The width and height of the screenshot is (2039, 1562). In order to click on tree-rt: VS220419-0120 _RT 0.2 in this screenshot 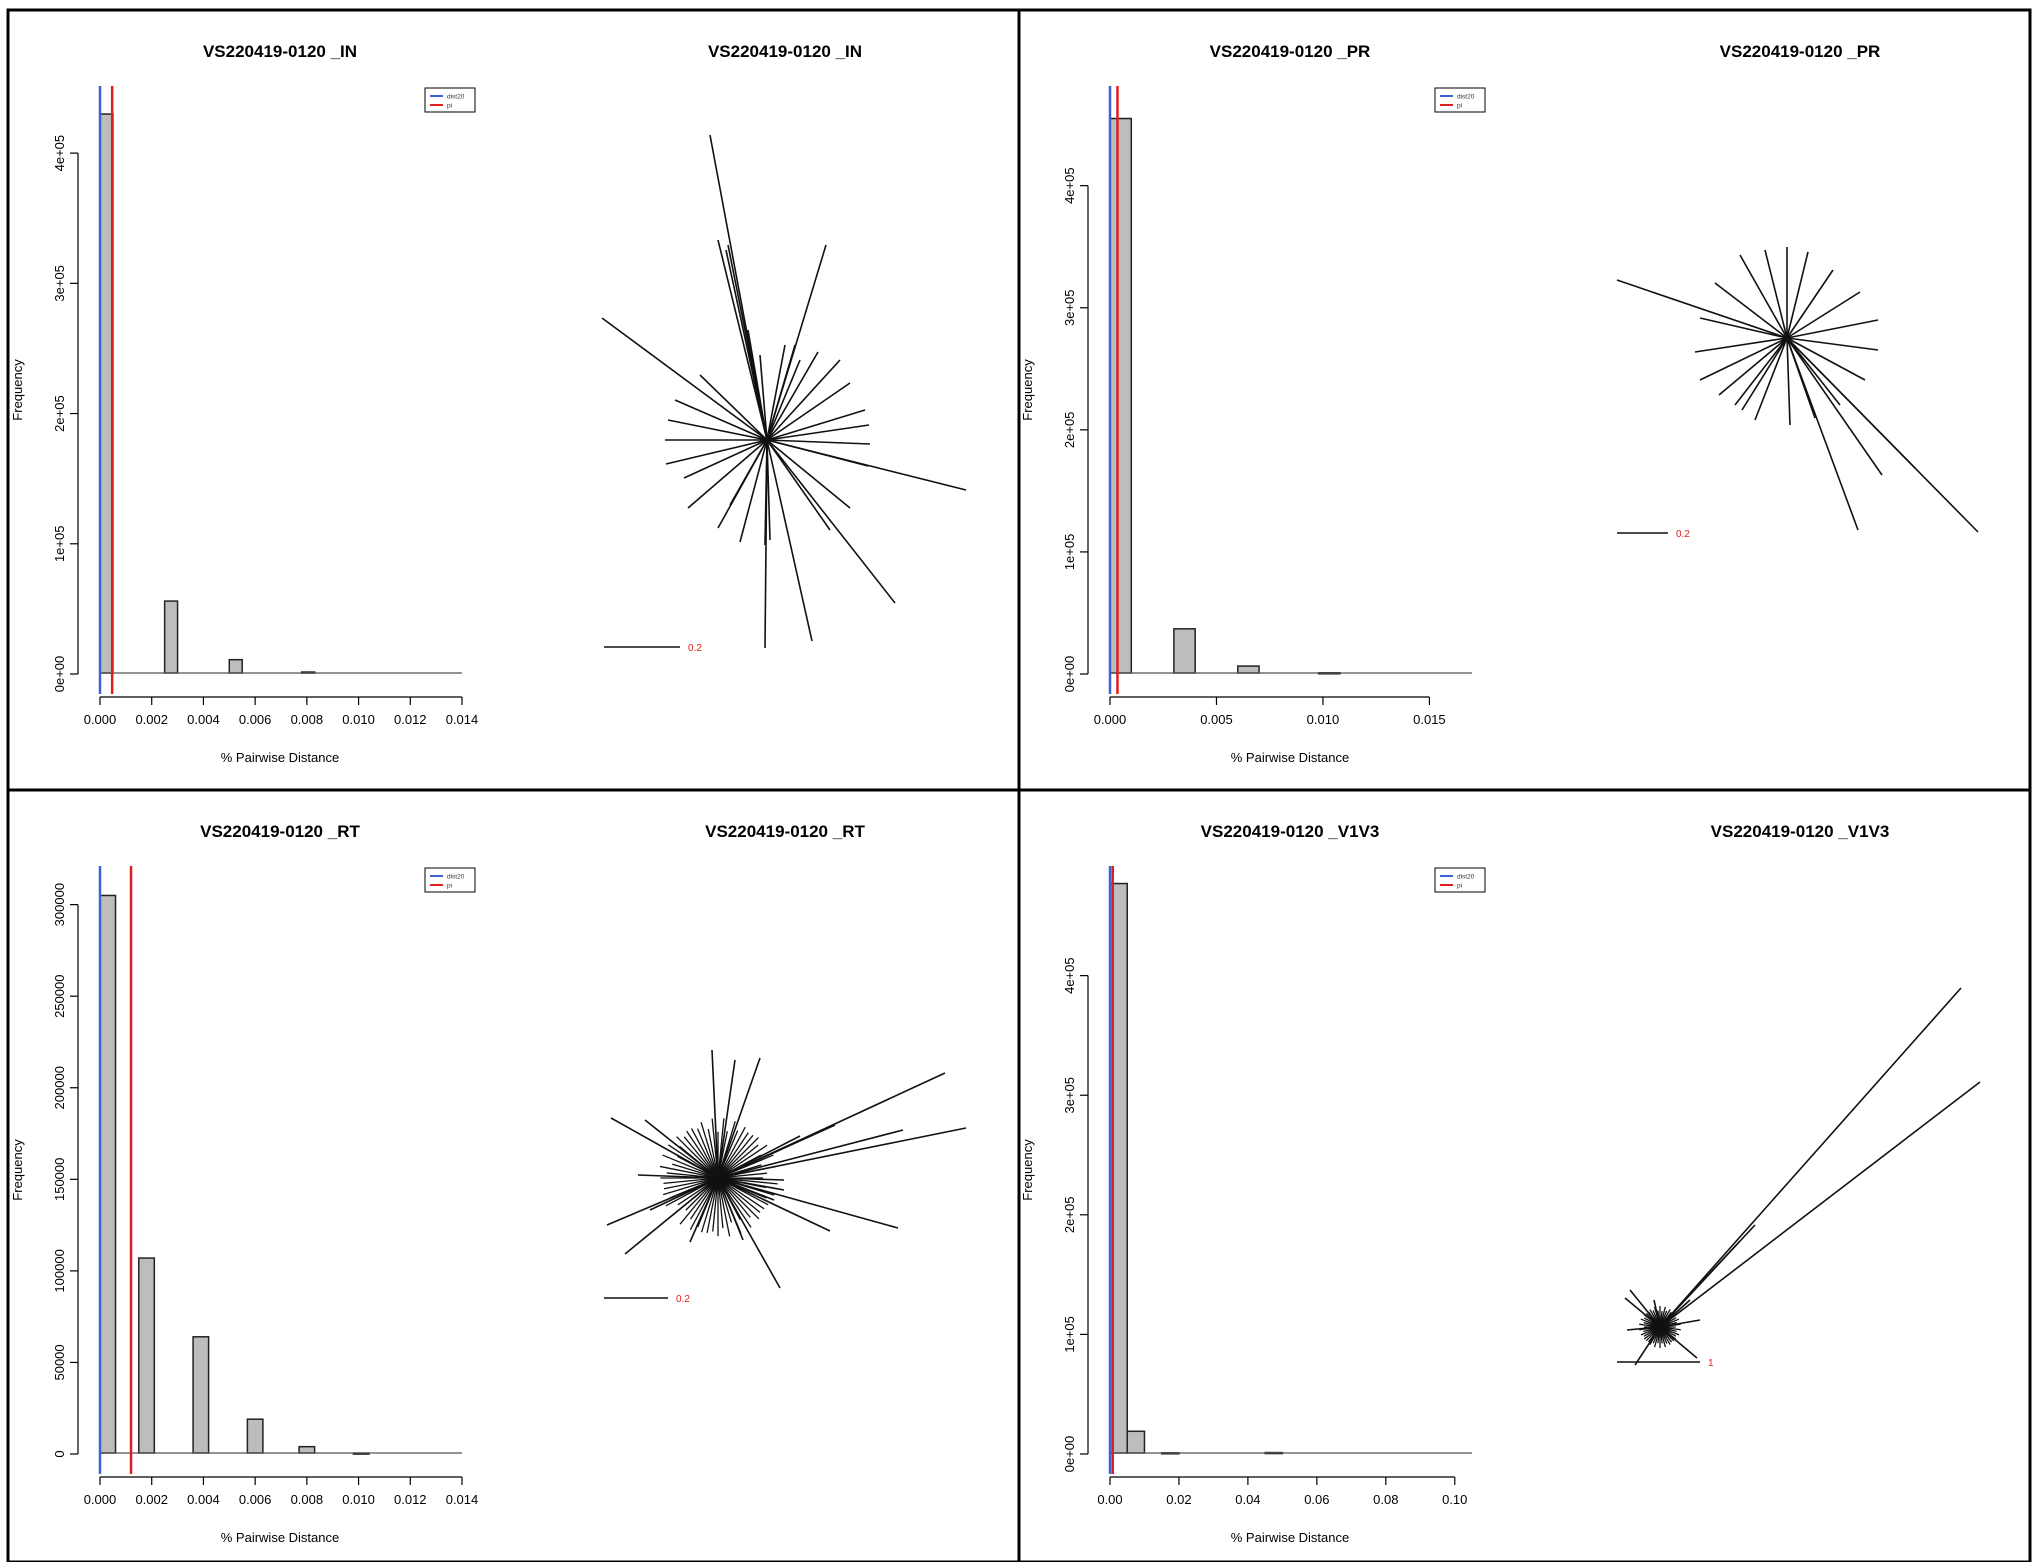, I will do `click(785, 1063)`.